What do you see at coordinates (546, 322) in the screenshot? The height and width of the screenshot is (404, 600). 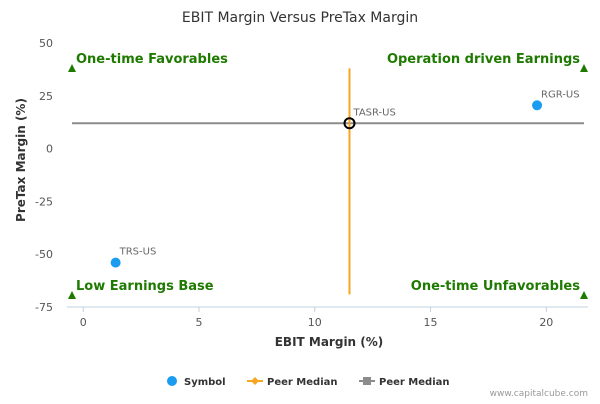 I see `x-tick-label: 20` at bounding box center [546, 322].